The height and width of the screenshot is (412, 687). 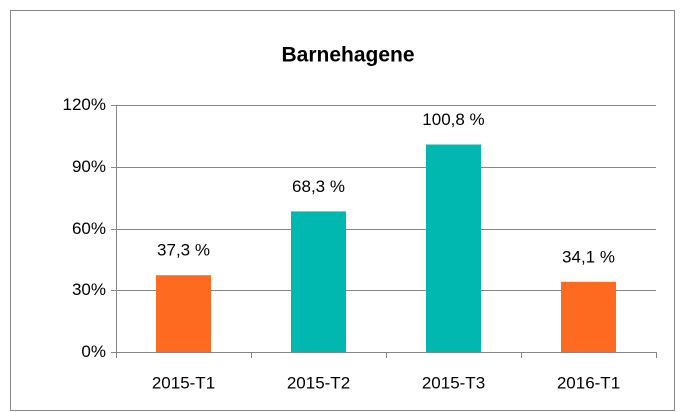 I want to click on data-label: 100,8 %, so click(x=453, y=119).